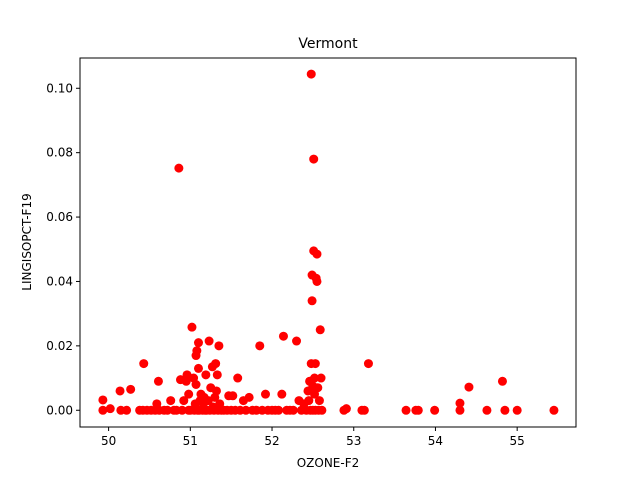  I want to click on x-tick-label: 53, so click(353, 441).